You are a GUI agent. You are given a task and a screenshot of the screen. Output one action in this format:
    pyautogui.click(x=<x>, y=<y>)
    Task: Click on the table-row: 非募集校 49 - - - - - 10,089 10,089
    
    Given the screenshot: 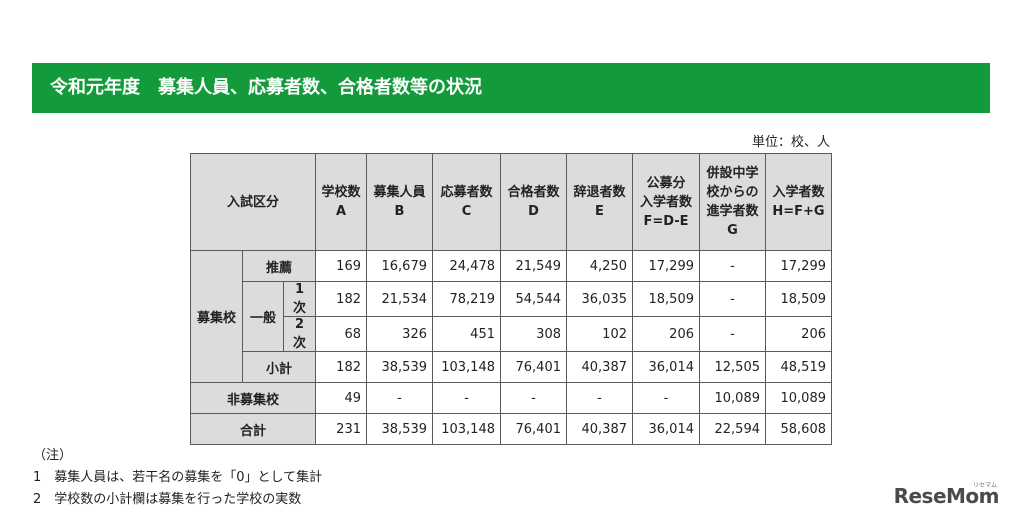 What is the action you would take?
    pyautogui.click(x=511, y=398)
    